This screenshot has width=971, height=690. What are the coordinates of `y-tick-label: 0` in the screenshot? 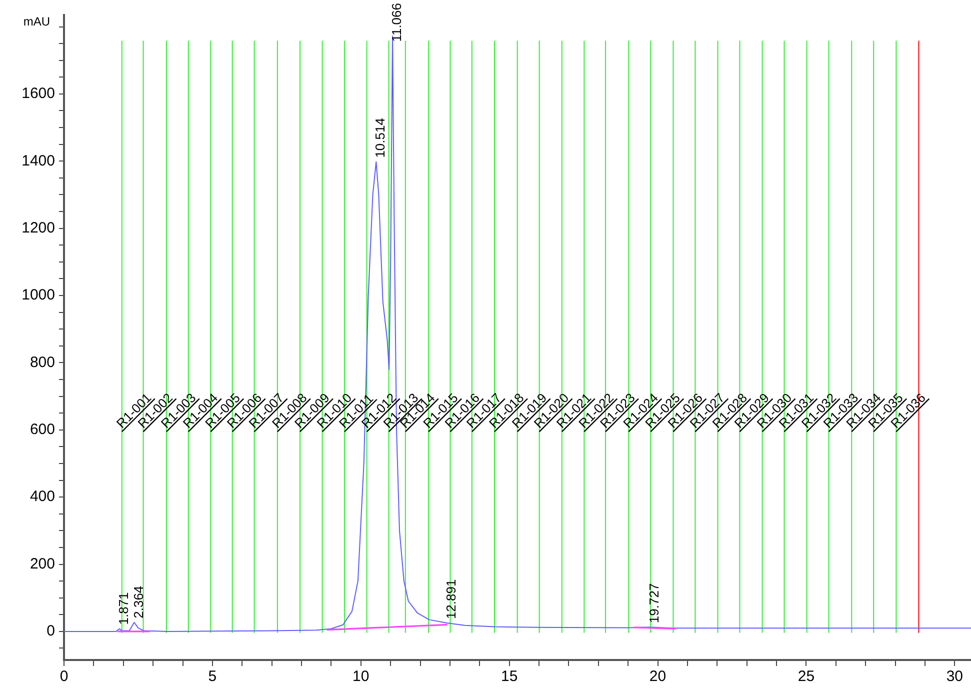 It's located at (50, 631).